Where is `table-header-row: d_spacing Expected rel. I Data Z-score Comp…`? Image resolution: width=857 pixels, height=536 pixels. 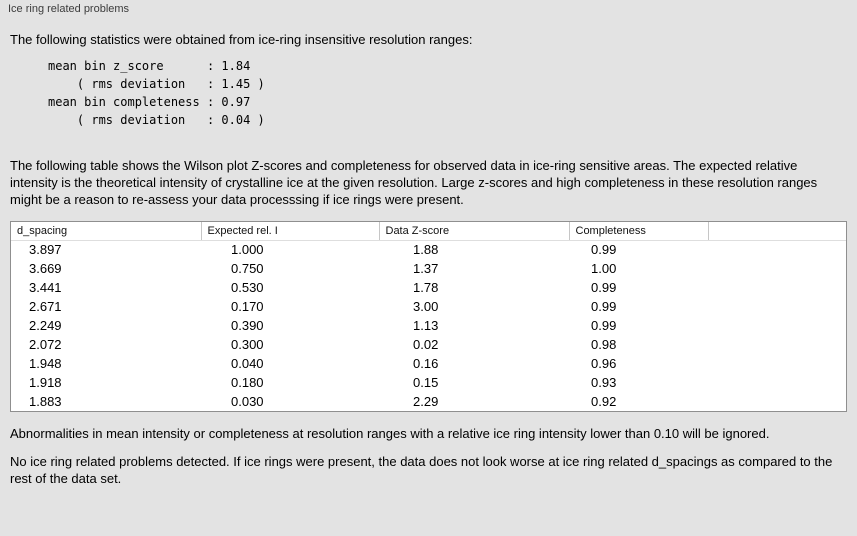
table-header-row: d_spacing Expected rel. I Data Z-score Comp… is located at coordinates (428, 231).